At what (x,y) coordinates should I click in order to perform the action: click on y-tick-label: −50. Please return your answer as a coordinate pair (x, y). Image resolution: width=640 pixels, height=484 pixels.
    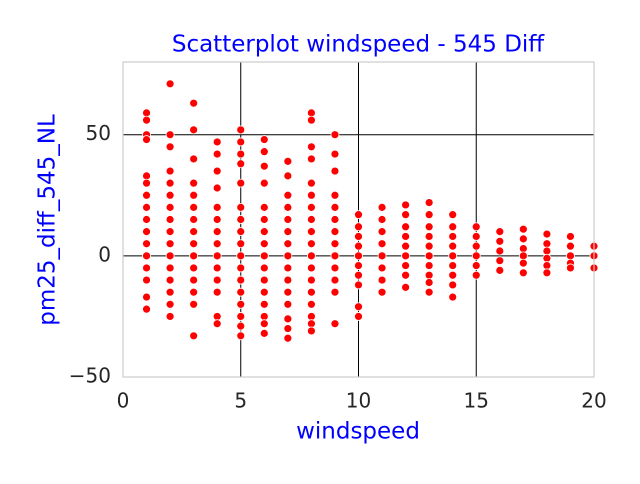
    Looking at the image, I should click on (90, 376).